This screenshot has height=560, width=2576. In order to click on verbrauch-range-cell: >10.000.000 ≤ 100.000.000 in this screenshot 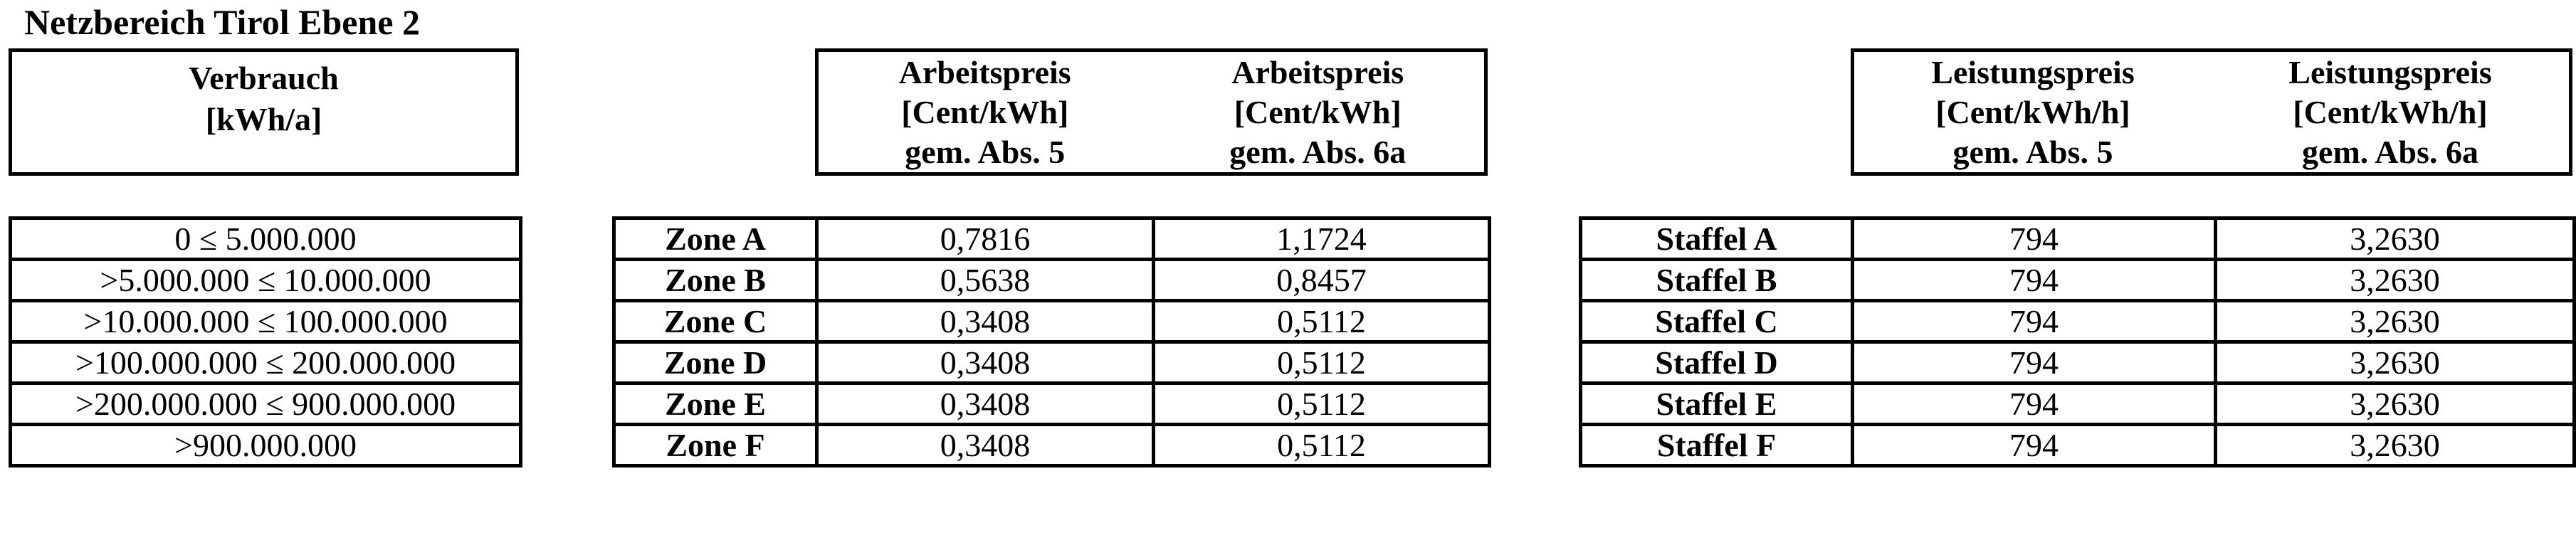, I will do `click(266, 321)`.